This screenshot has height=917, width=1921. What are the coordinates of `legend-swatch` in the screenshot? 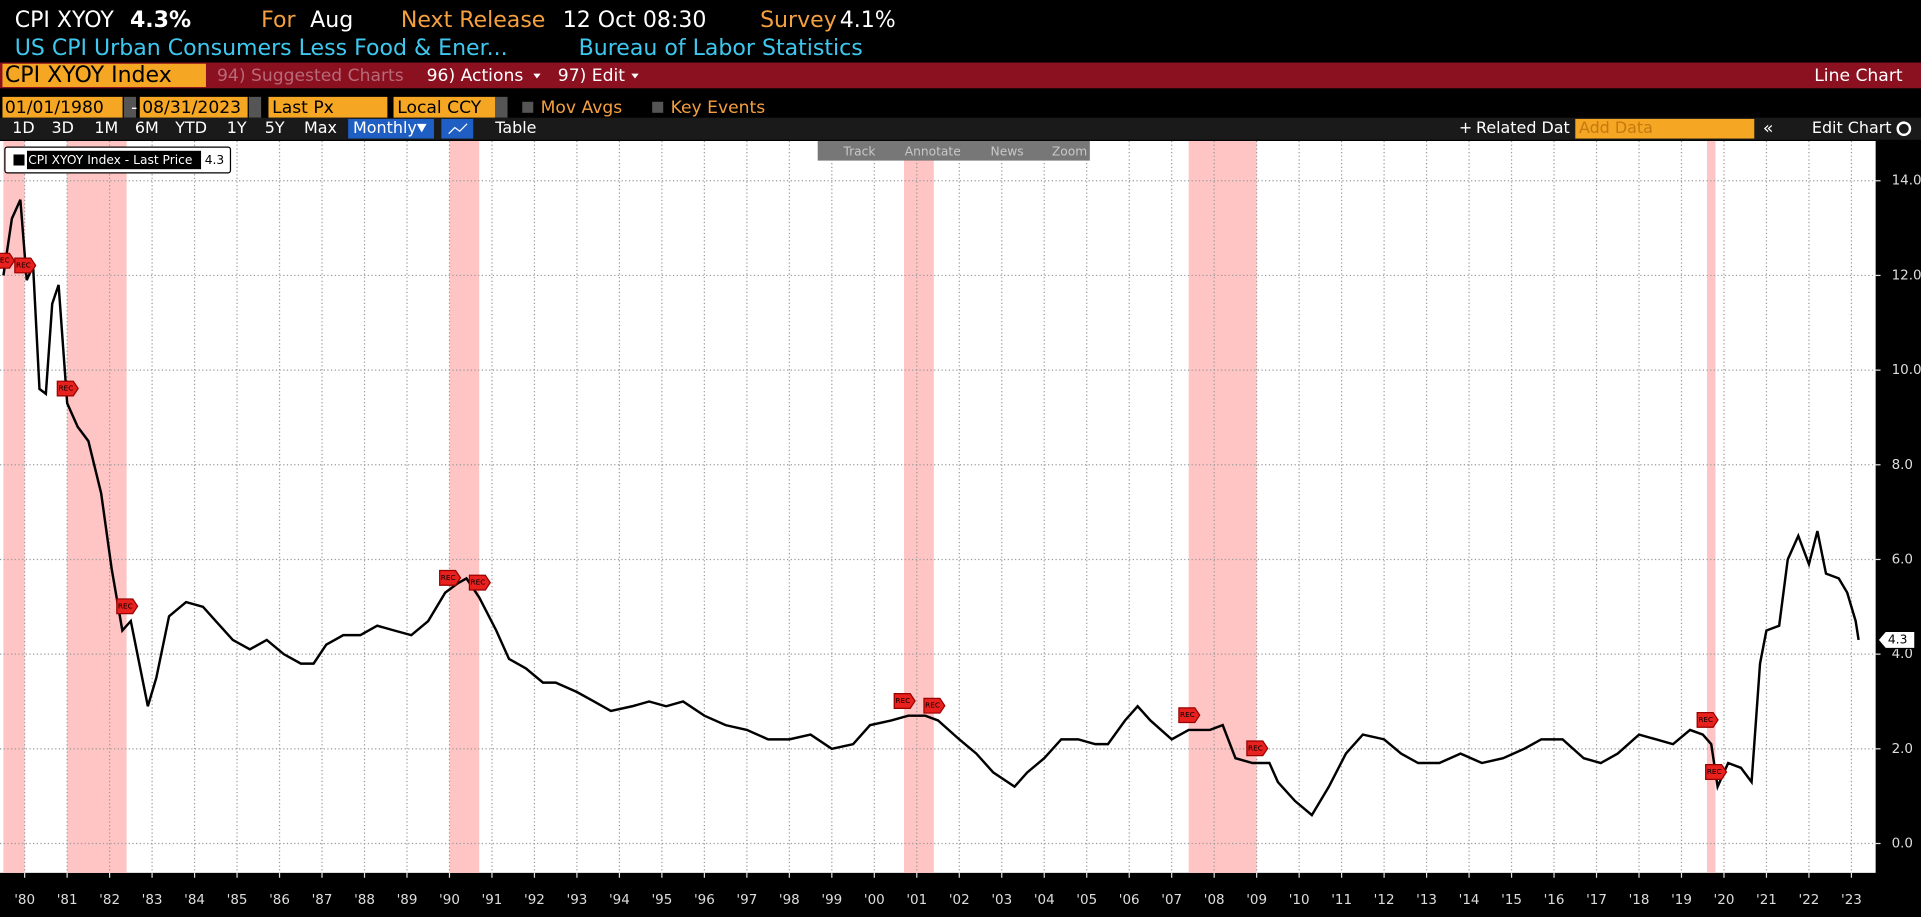 It's located at (19, 160).